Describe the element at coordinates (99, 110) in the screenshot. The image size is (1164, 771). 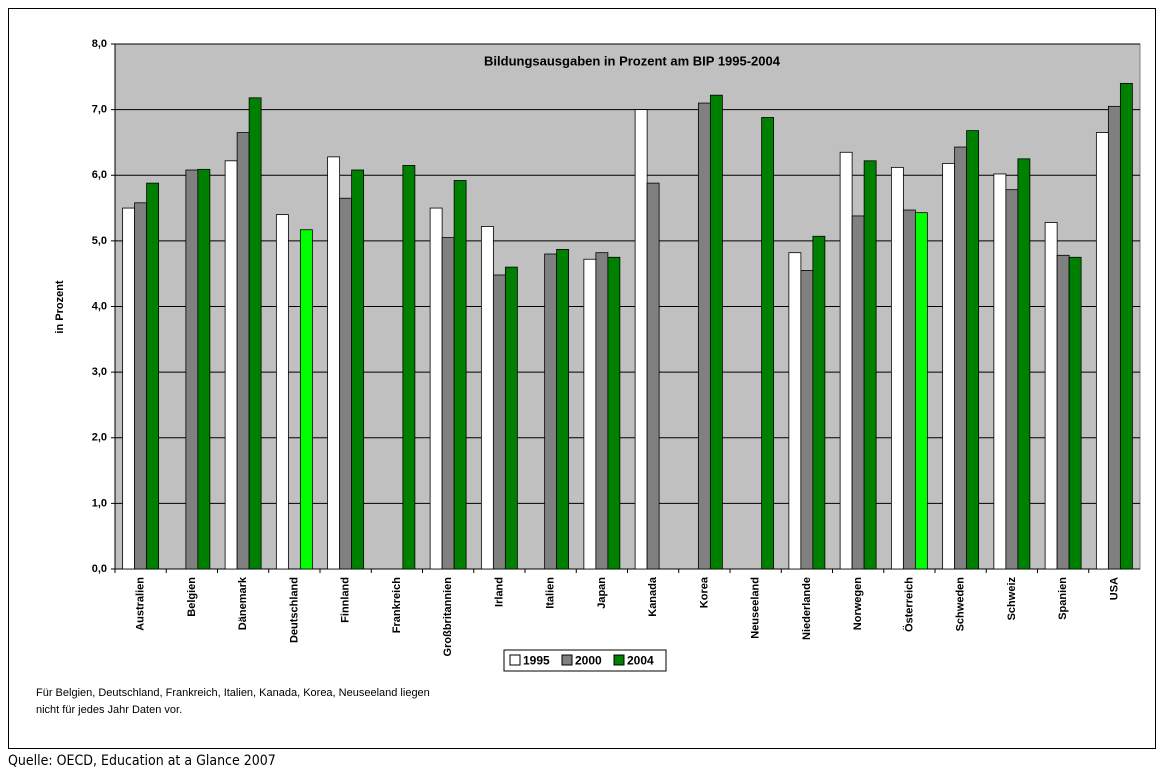
I see `y-tick-label: 7,0` at that location.